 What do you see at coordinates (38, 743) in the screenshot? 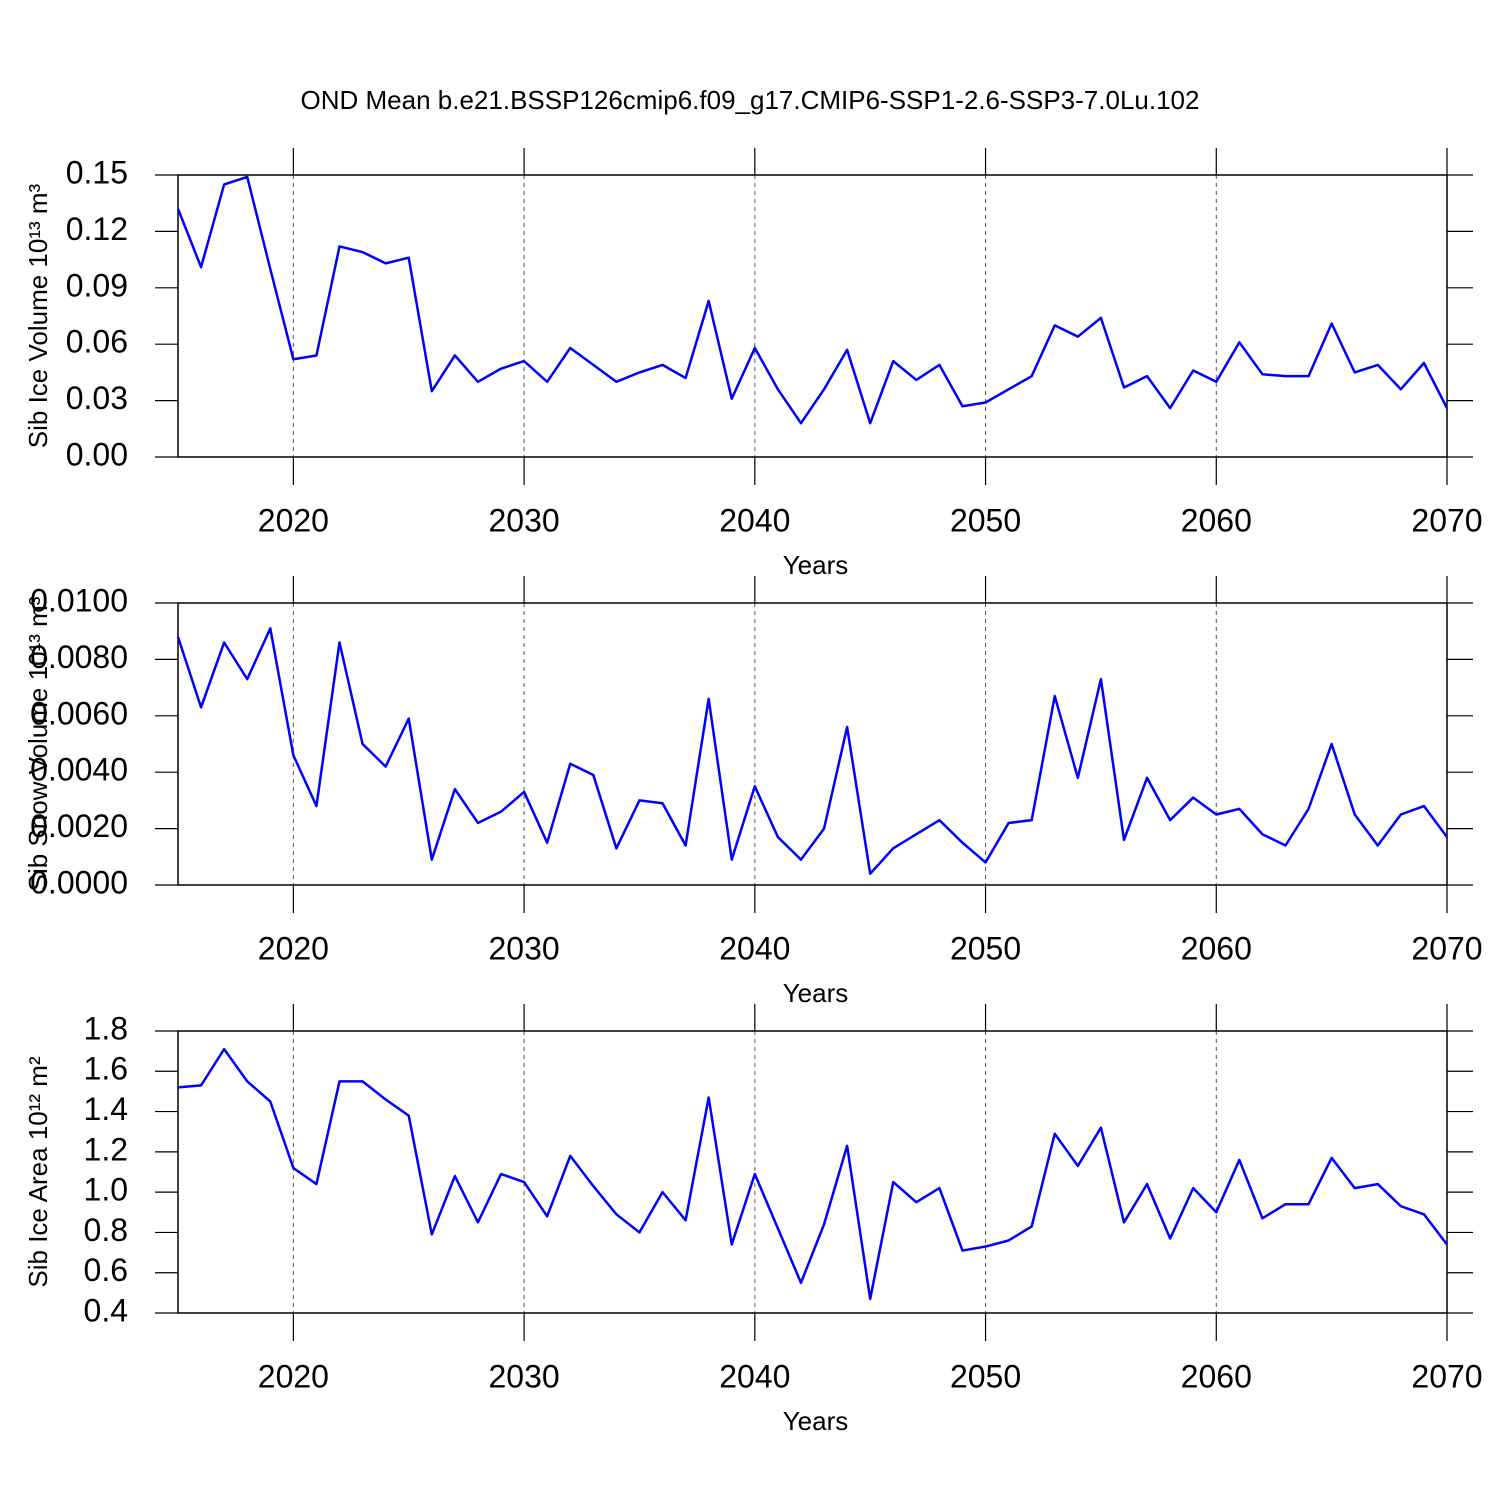
I see `y-axis-label: Sib Snow Volume 10¹³ m³` at bounding box center [38, 743].